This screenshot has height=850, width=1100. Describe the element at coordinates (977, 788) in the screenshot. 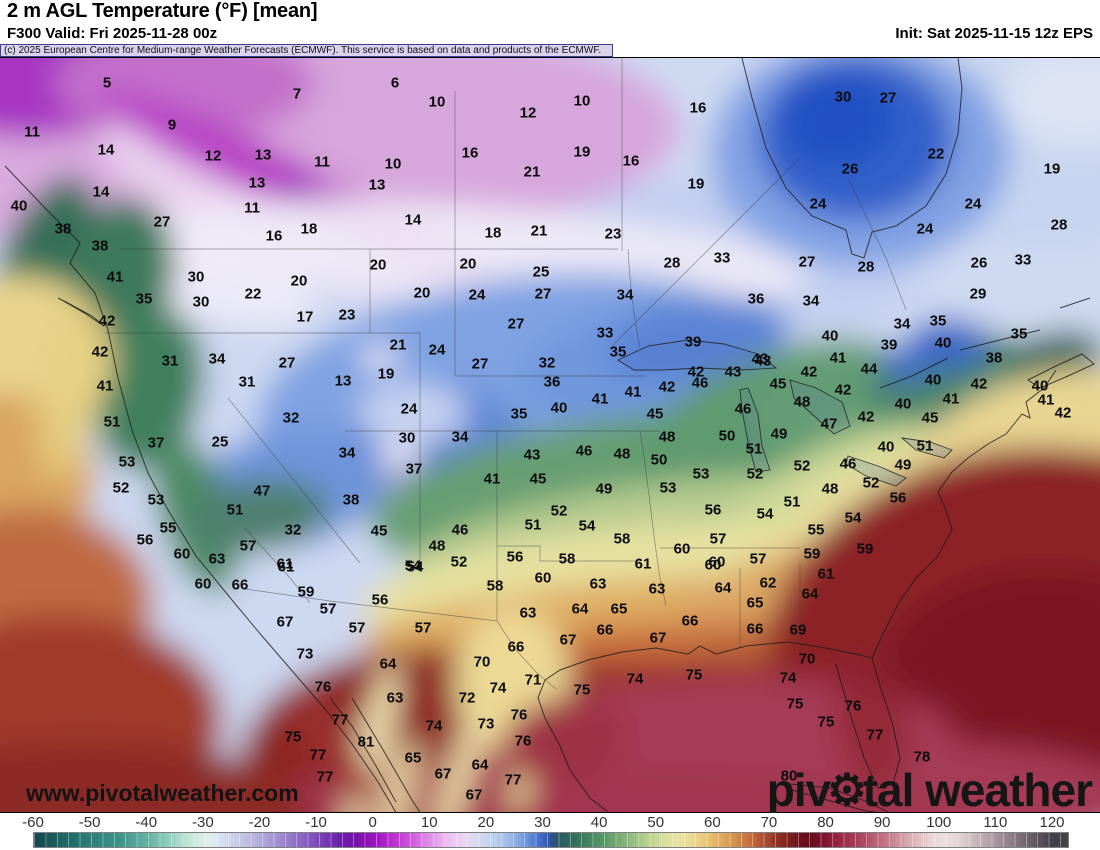

I see `logo-text-tal-weather: tal weather` at that location.